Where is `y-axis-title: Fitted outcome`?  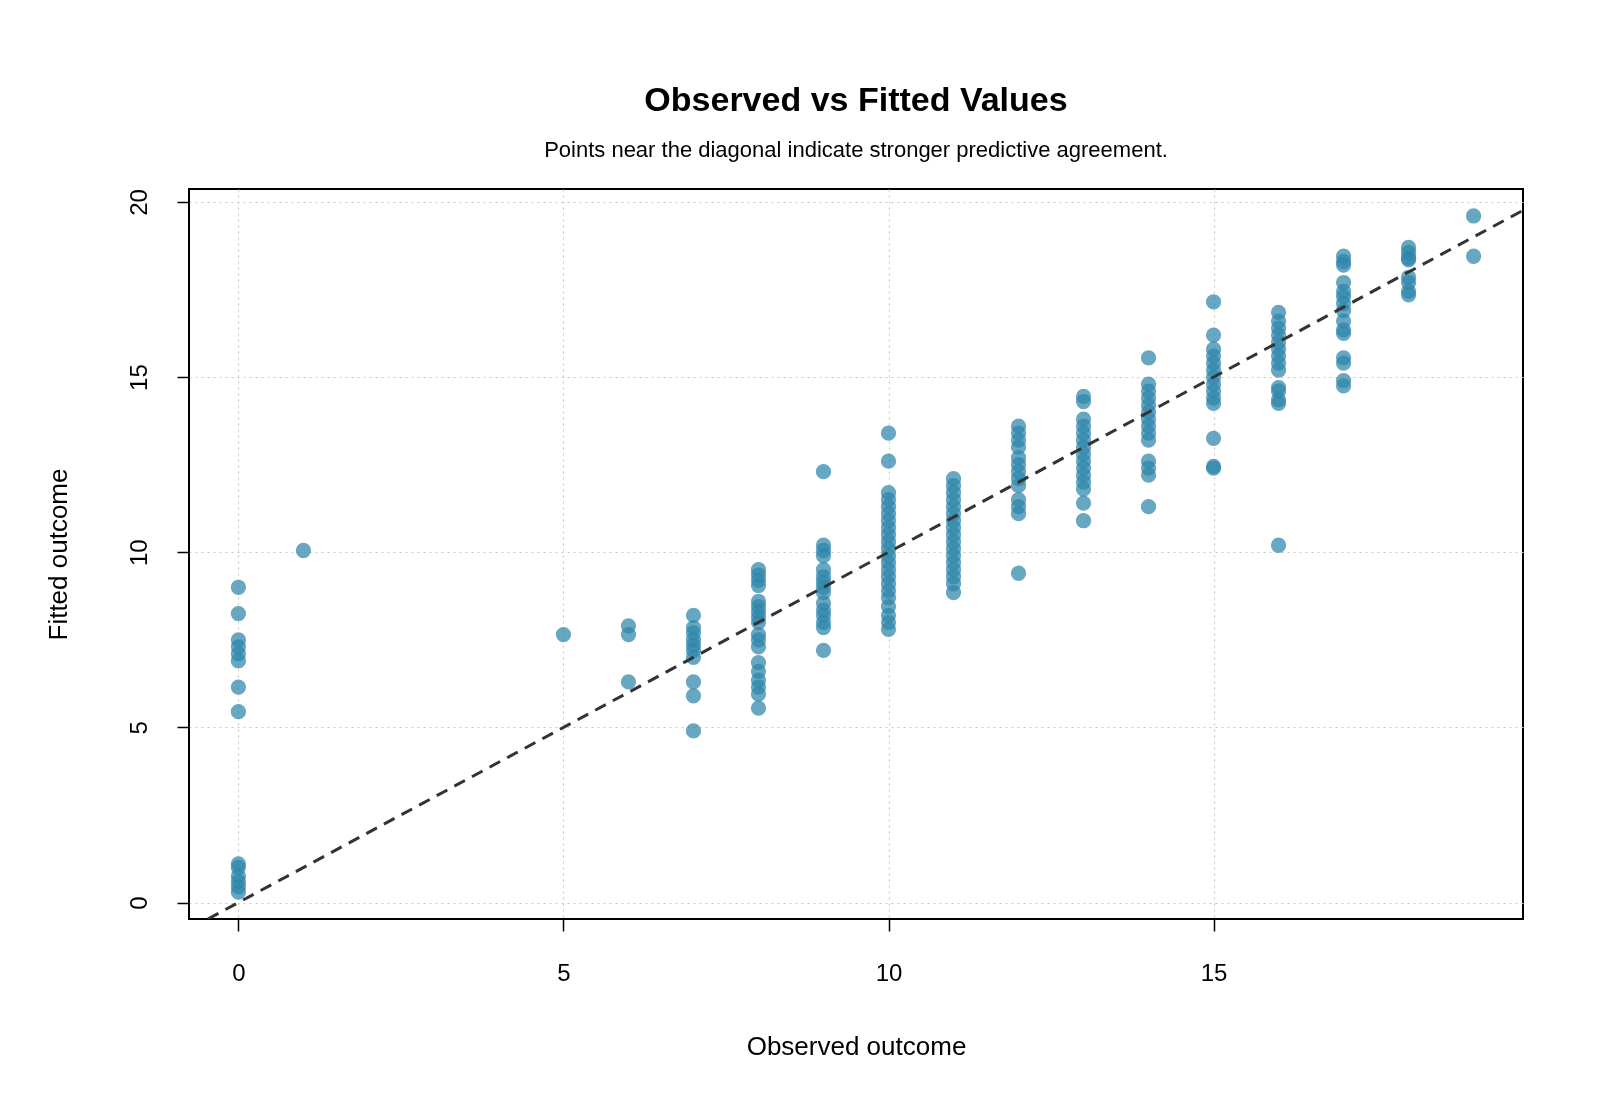
y-axis-title: Fitted outcome is located at coordinates (57, 554).